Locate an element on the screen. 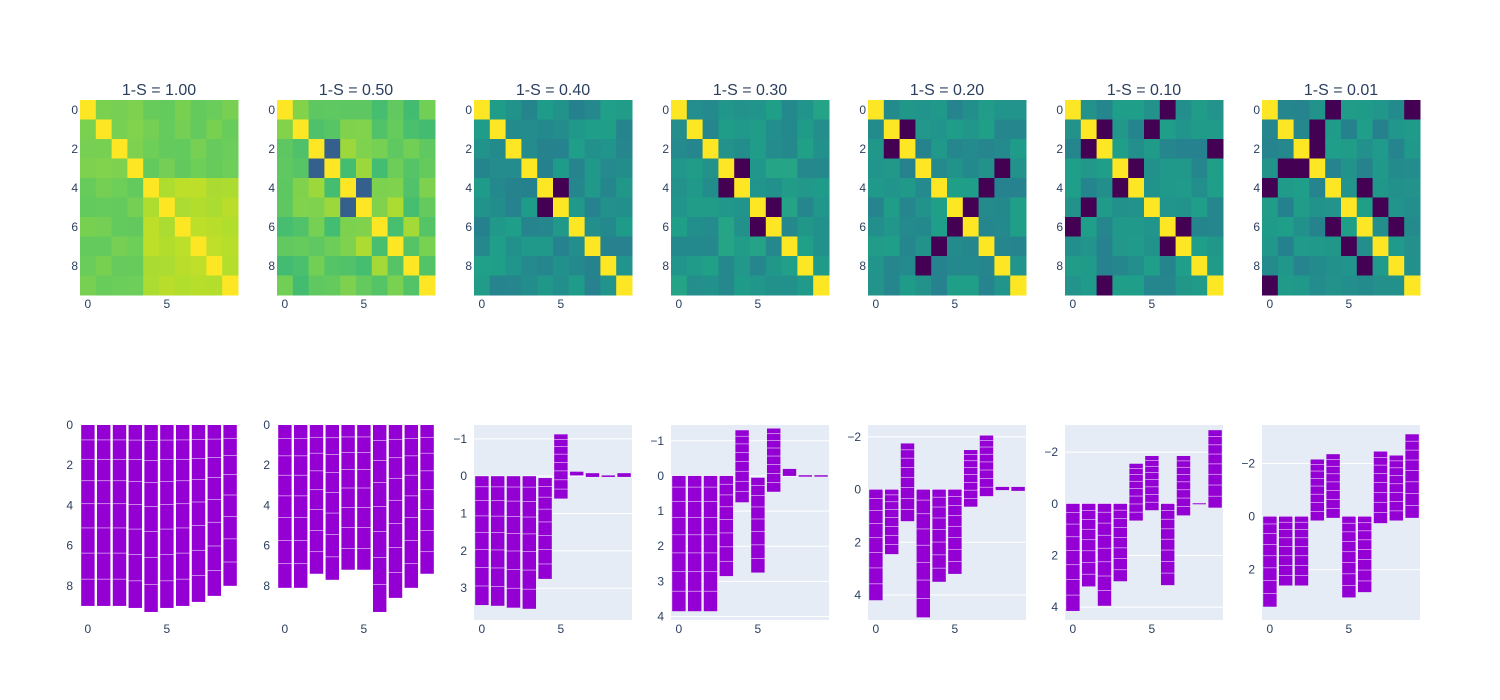 The width and height of the screenshot is (1500, 700). bar-y-tick: 2 is located at coordinates (463, 551).